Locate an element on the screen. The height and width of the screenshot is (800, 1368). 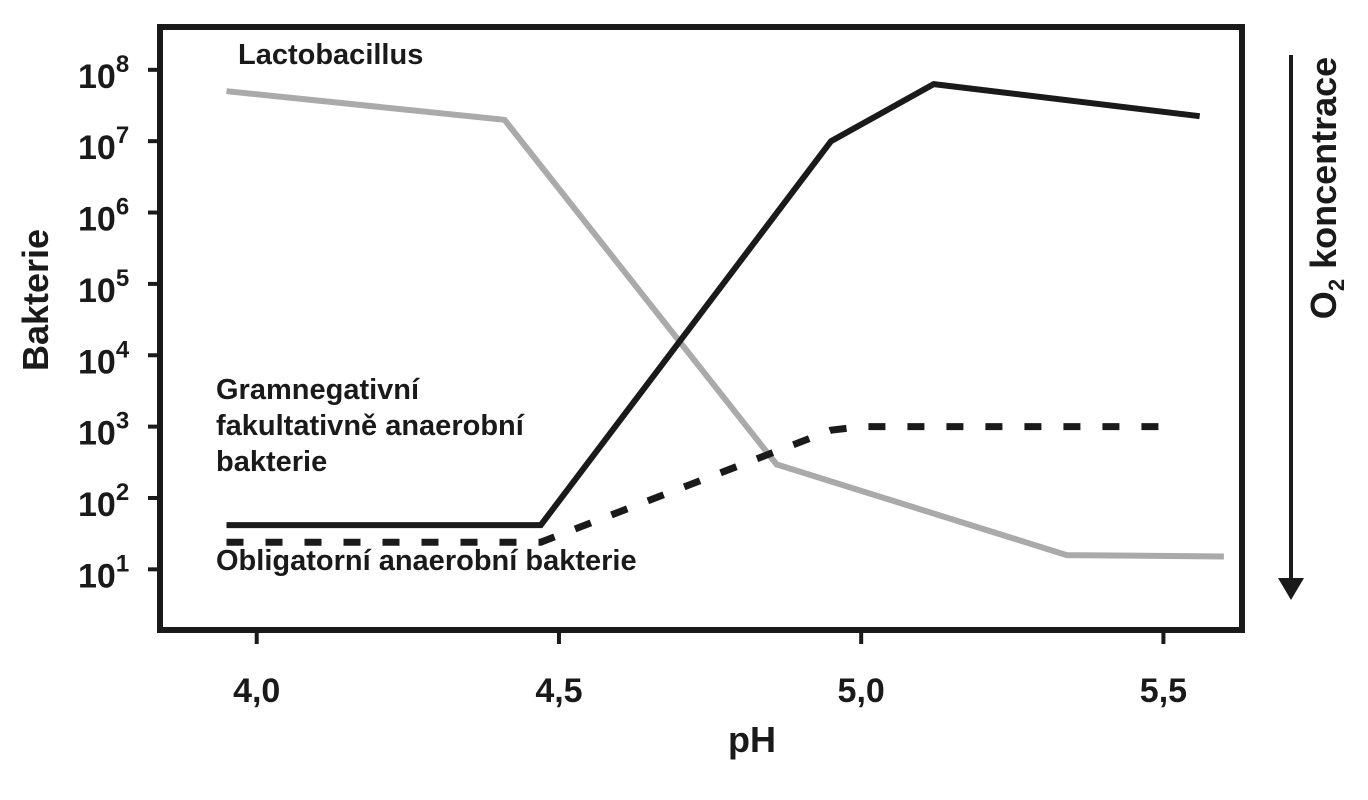
y-tick-label: 10⁴ is located at coordinates (104, 358).